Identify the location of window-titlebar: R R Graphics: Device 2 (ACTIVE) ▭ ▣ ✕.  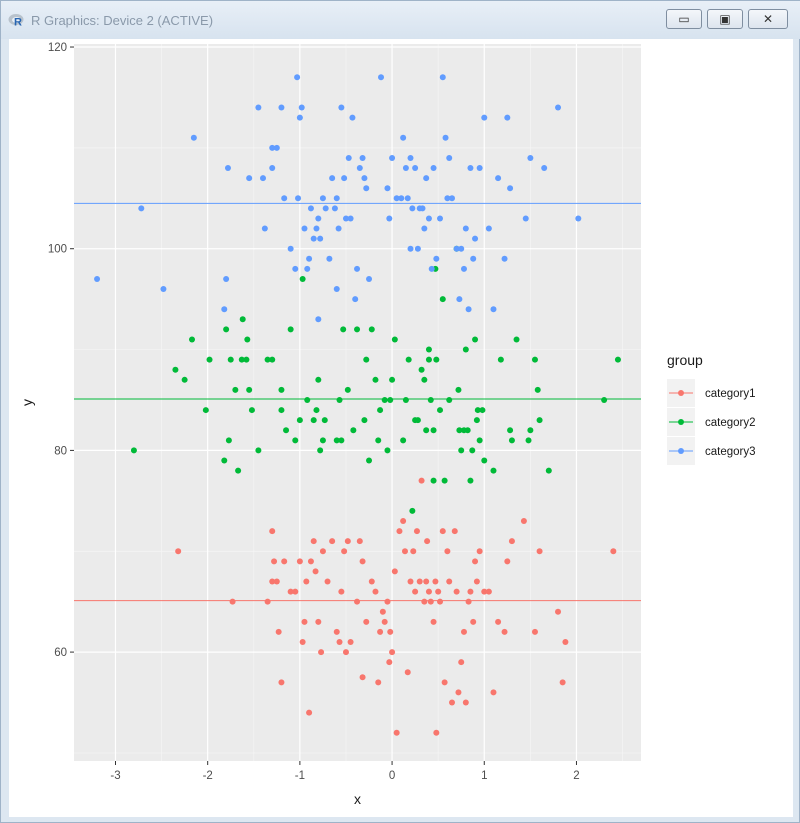
(400, 20).